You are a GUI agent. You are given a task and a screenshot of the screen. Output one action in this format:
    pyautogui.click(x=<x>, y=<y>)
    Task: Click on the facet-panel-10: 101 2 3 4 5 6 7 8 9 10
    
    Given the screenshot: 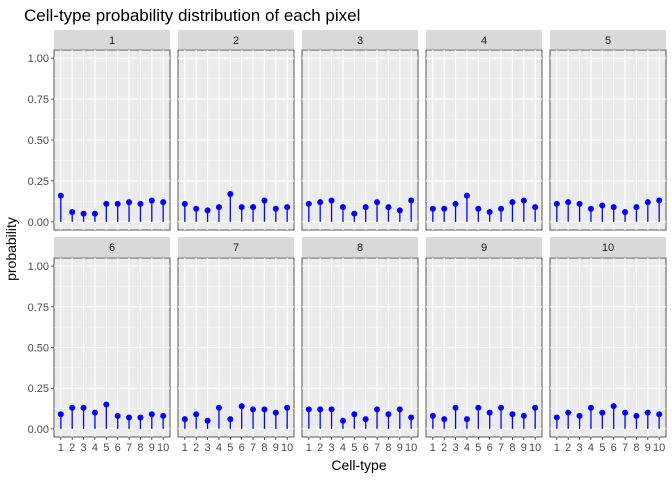 What is the action you would take?
    pyautogui.click(x=608, y=345)
    